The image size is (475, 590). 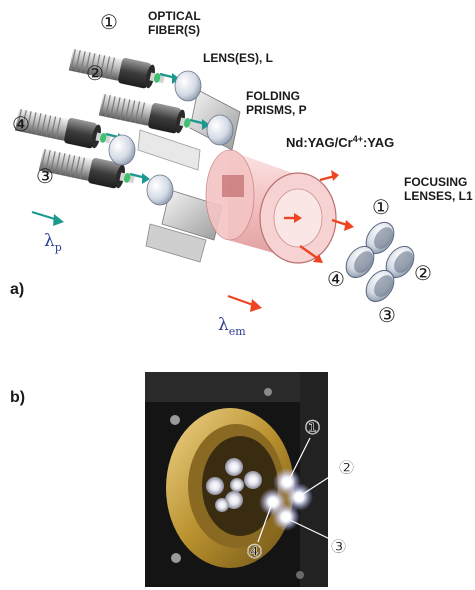 I want to click on label-prisms: PRISMS, P, so click(x=276, y=110).